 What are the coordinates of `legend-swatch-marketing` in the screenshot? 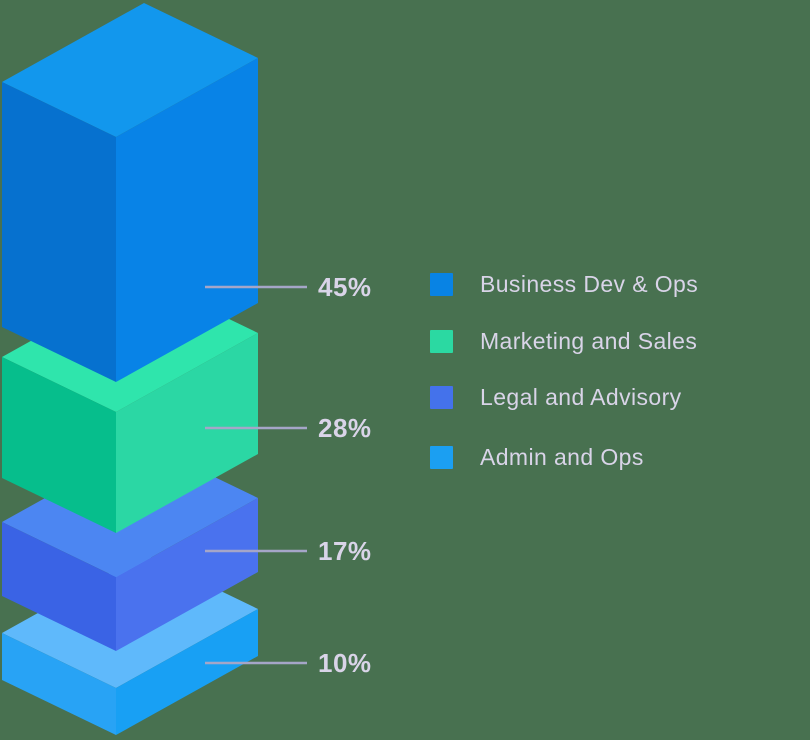 It's located at (441, 341).